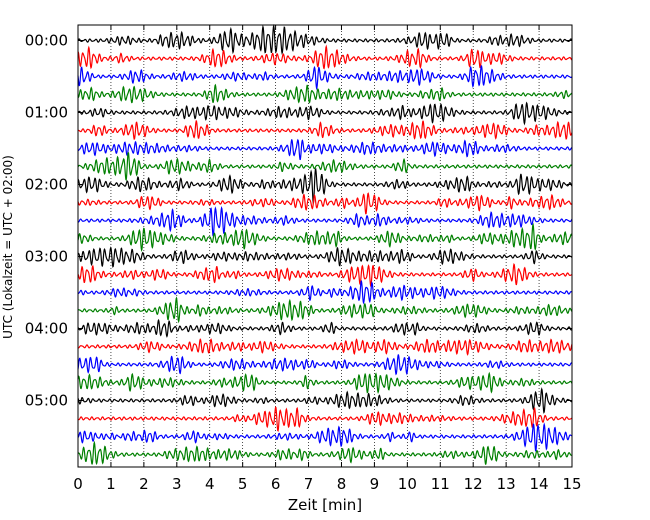  Describe the element at coordinates (325, 505) in the screenshot. I see `x-axis-label: Zeit [min]` at that location.